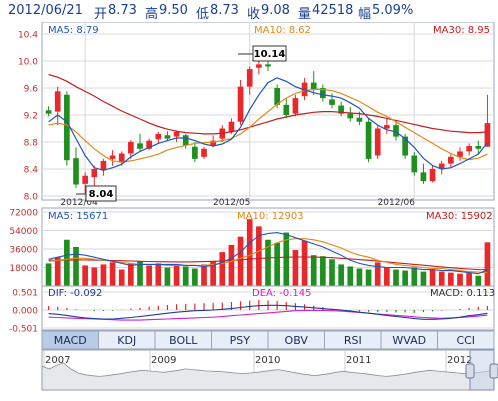  What do you see at coordinates (45, 10) in the screenshot?
I see `quote-date: 2012/06/21` at bounding box center [45, 10].